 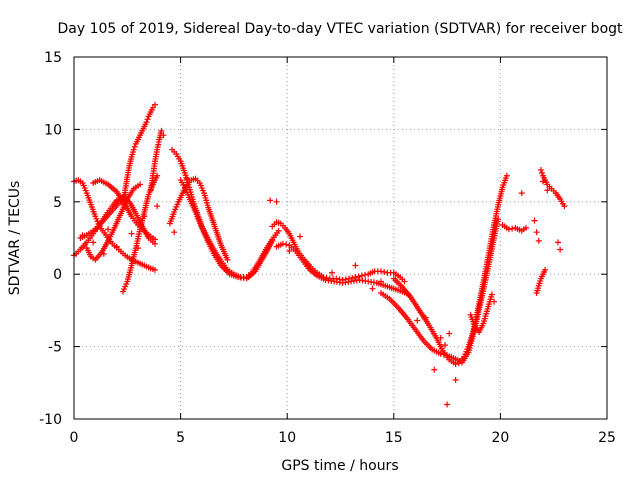 What do you see at coordinates (394, 438) in the screenshot?
I see `x-tick-label: 15` at bounding box center [394, 438].